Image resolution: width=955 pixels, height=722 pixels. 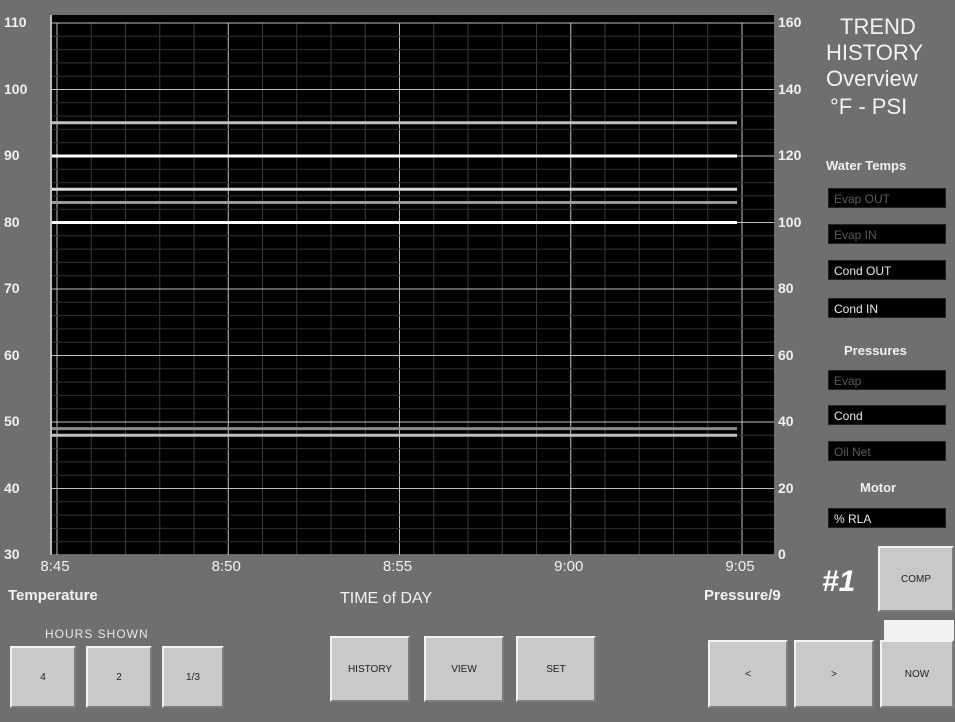 I want to click on y-left-tick-label: 80, so click(x=12, y=221).